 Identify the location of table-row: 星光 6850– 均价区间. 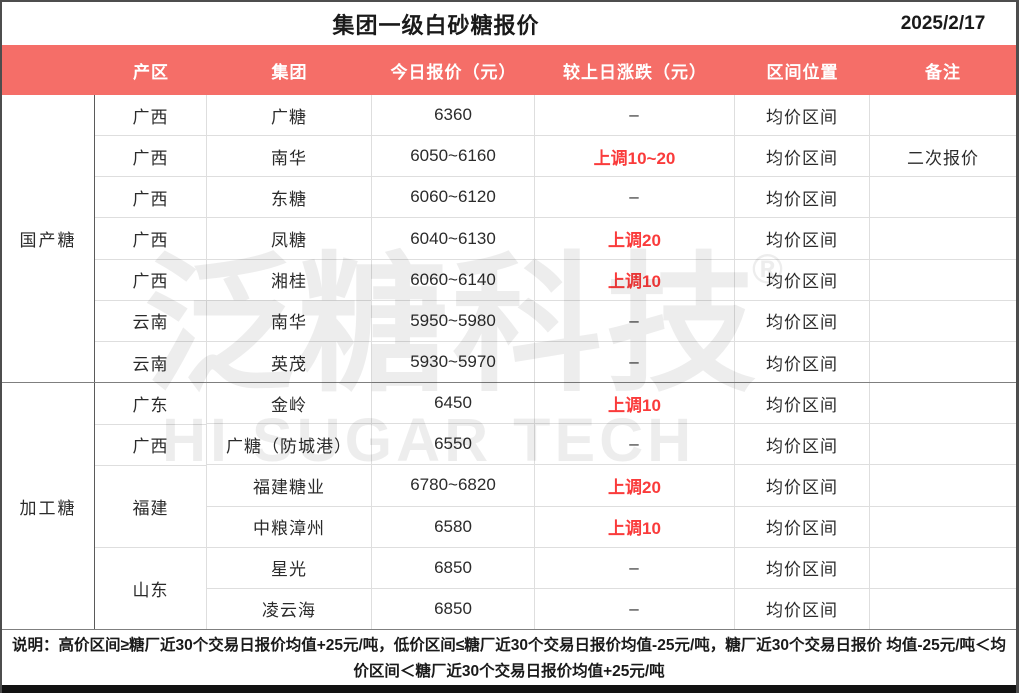
(611, 568).